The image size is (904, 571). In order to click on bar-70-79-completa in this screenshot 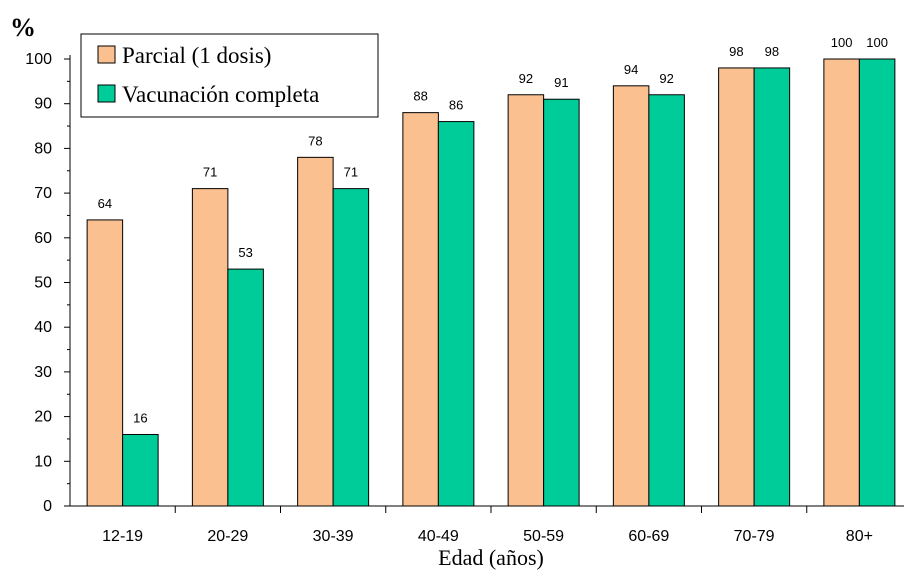, I will do `click(772, 287)`.